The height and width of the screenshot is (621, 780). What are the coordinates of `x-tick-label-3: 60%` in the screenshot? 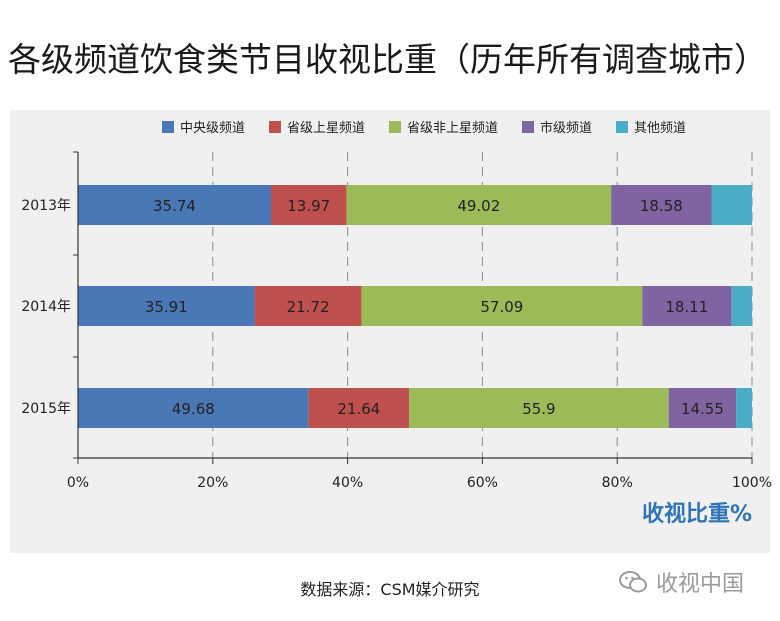 It's located at (482, 483).